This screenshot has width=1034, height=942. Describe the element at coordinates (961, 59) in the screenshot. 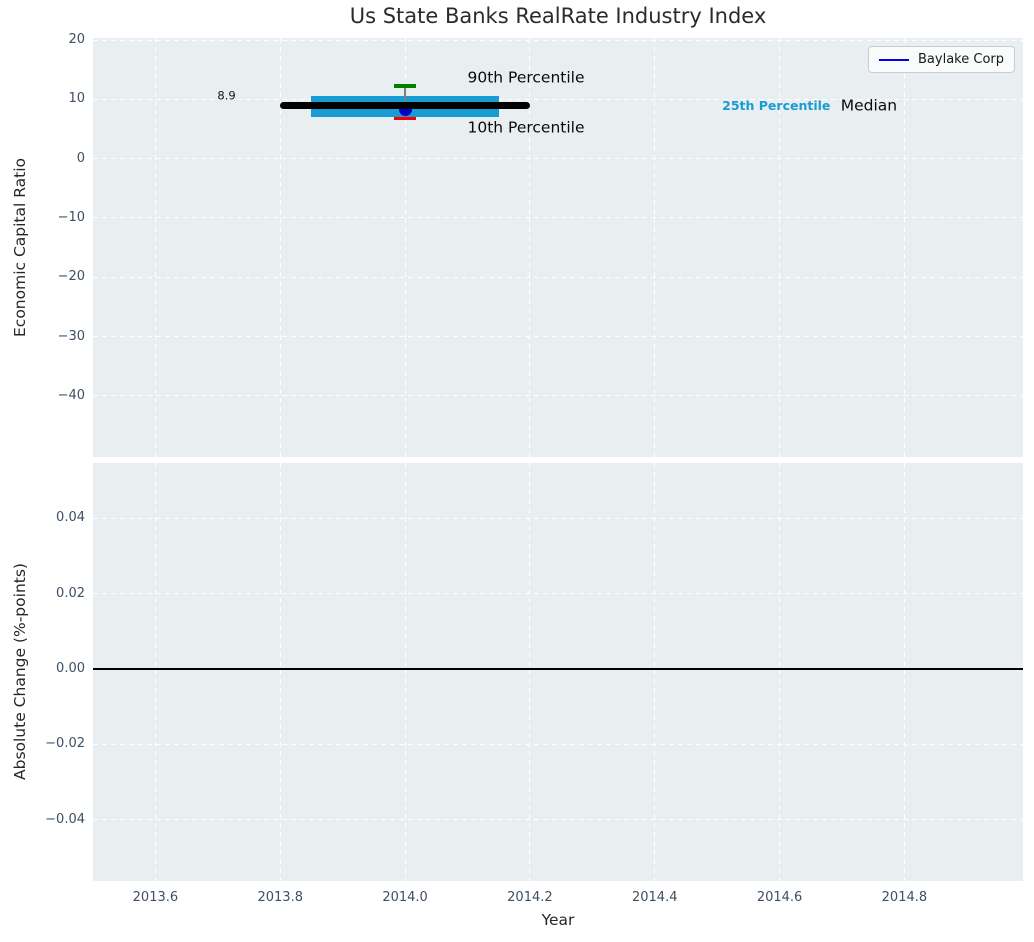

I see `legend-label: Baylake Corp` at that location.